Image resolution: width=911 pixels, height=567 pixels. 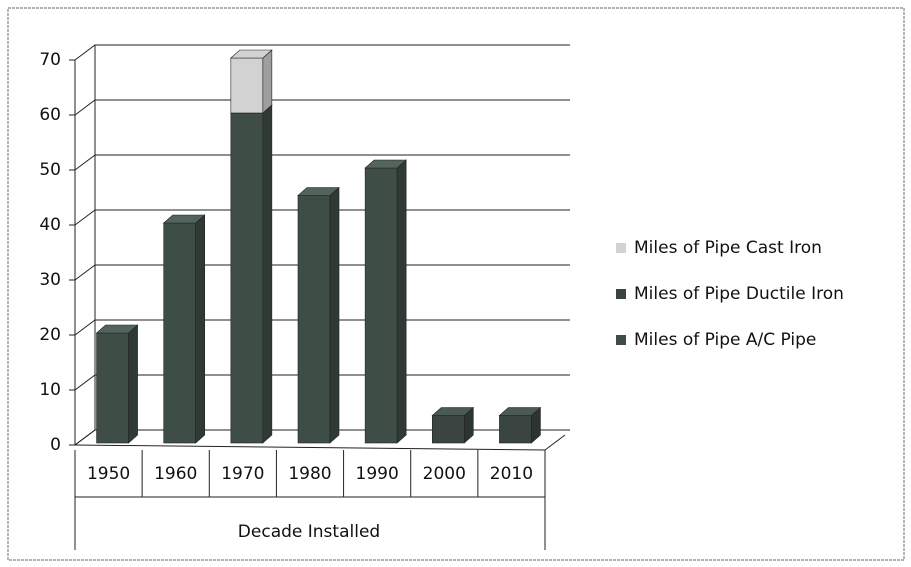 I want to click on y-tick-label: 30, so click(x=50, y=280).